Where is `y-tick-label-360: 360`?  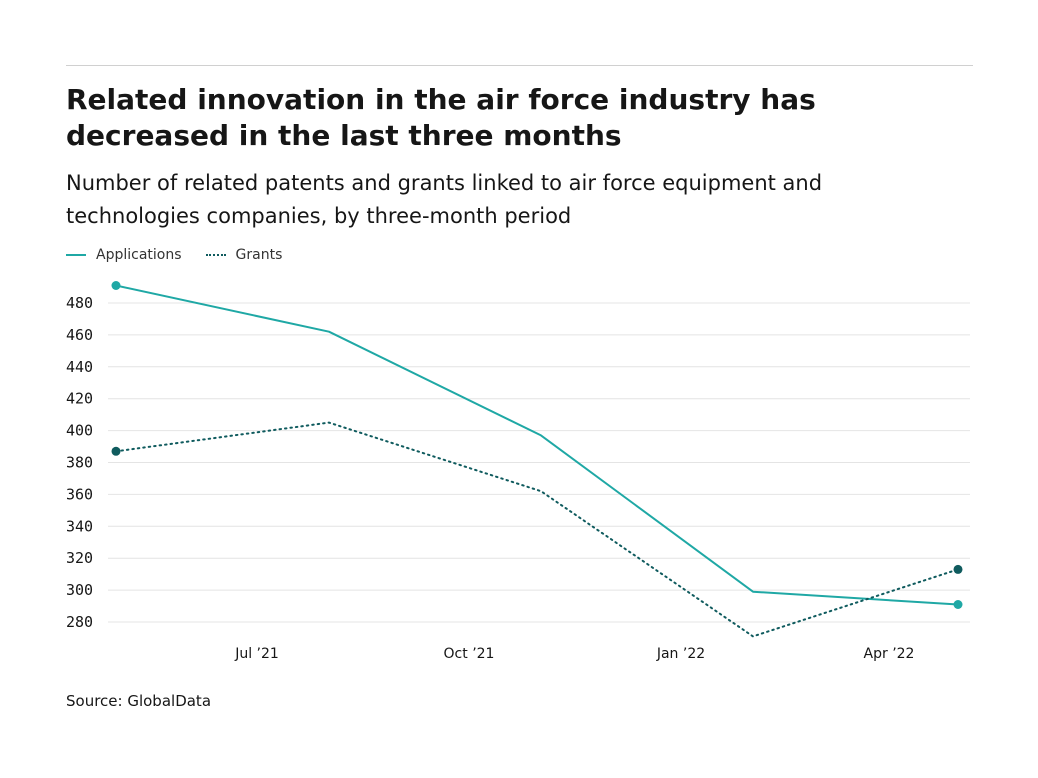
y-tick-label-360: 360 is located at coordinates (79, 494).